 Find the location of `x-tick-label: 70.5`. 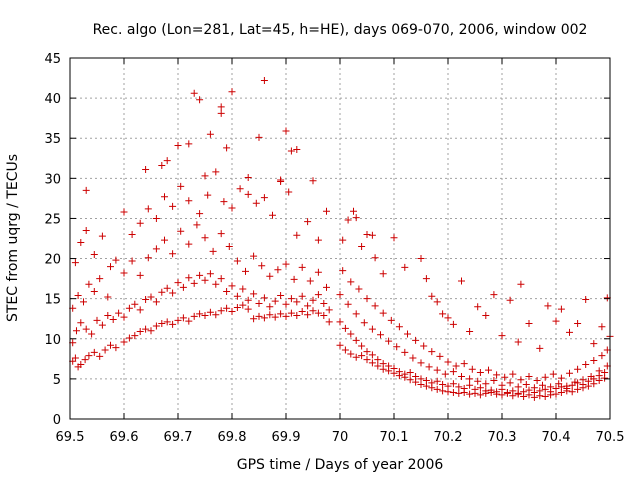

x-tick-label: 70.5 is located at coordinates (610, 437).